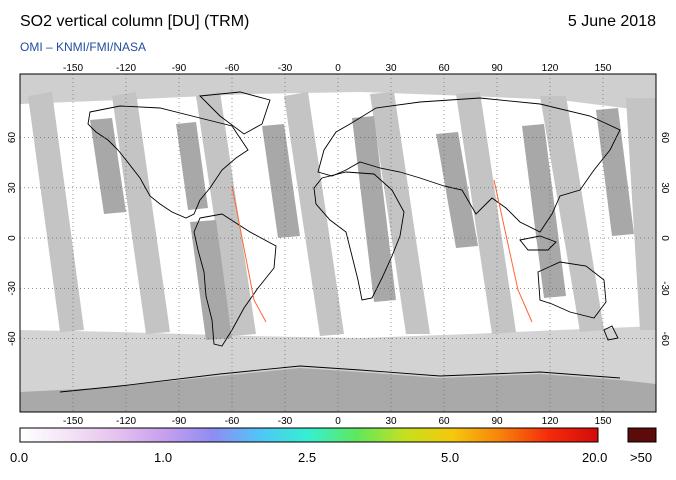 This screenshot has height=480, width=676. I want to click on left-lat-tick-label: -30, so click(12, 288).